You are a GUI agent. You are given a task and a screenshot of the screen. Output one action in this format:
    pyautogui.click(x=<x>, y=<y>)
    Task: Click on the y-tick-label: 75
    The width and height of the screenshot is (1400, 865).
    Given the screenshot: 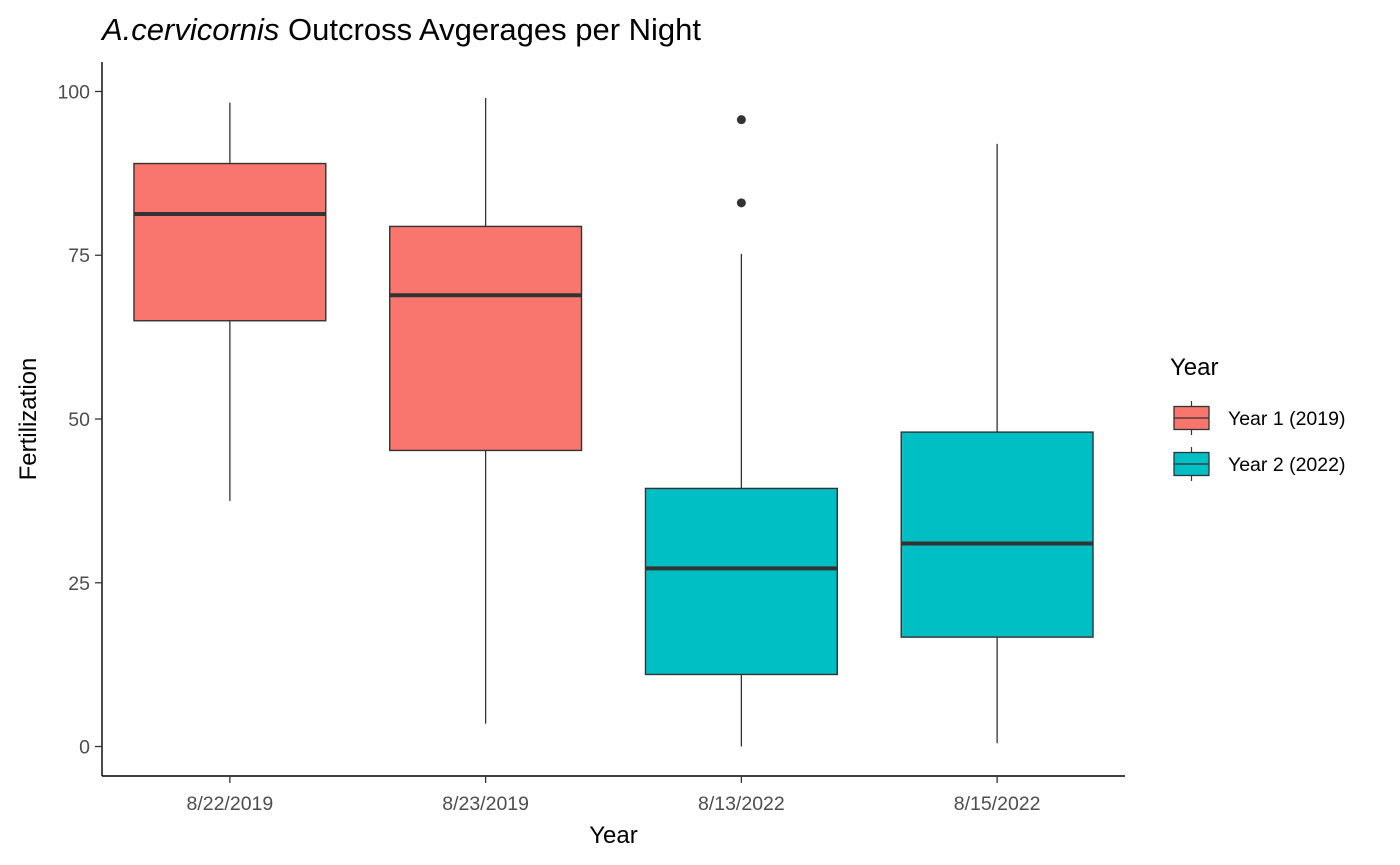 What is the action you would take?
    pyautogui.click(x=79, y=256)
    